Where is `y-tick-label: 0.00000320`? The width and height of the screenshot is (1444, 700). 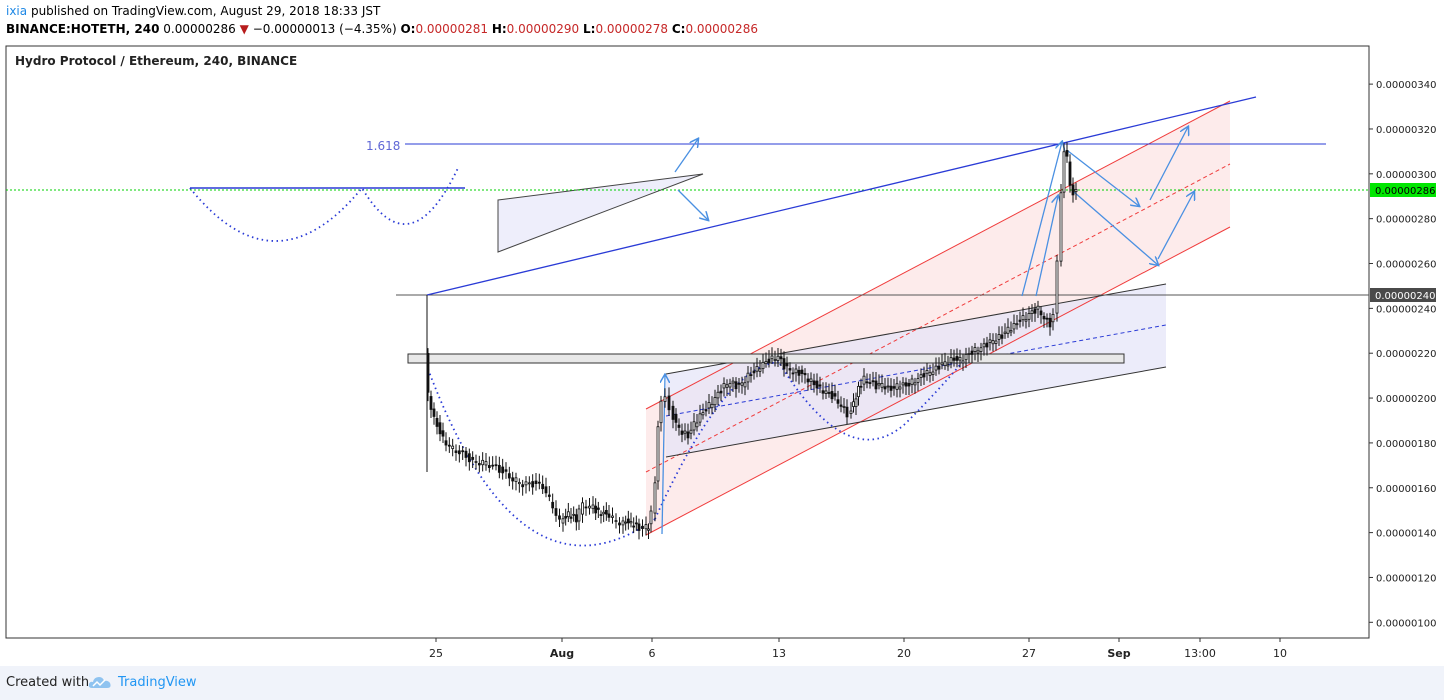
y-tick-label: 0.00000320 is located at coordinates (1406, 130).